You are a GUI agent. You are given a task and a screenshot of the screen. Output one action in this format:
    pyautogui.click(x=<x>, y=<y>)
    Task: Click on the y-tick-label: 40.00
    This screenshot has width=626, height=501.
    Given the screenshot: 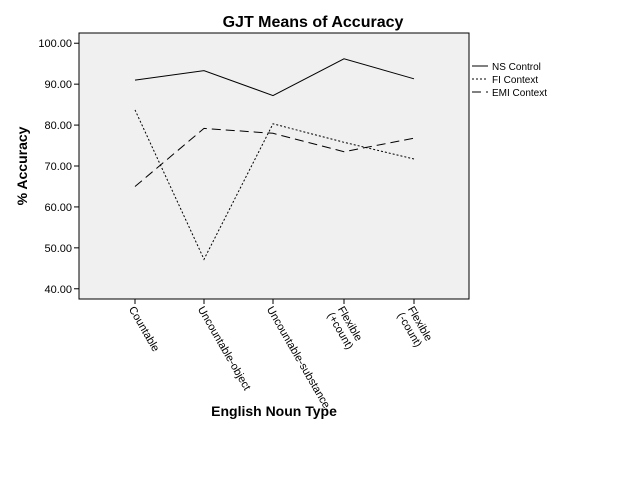 What is the action you would take?
    pyautogui.click(x=58, y=290)
    